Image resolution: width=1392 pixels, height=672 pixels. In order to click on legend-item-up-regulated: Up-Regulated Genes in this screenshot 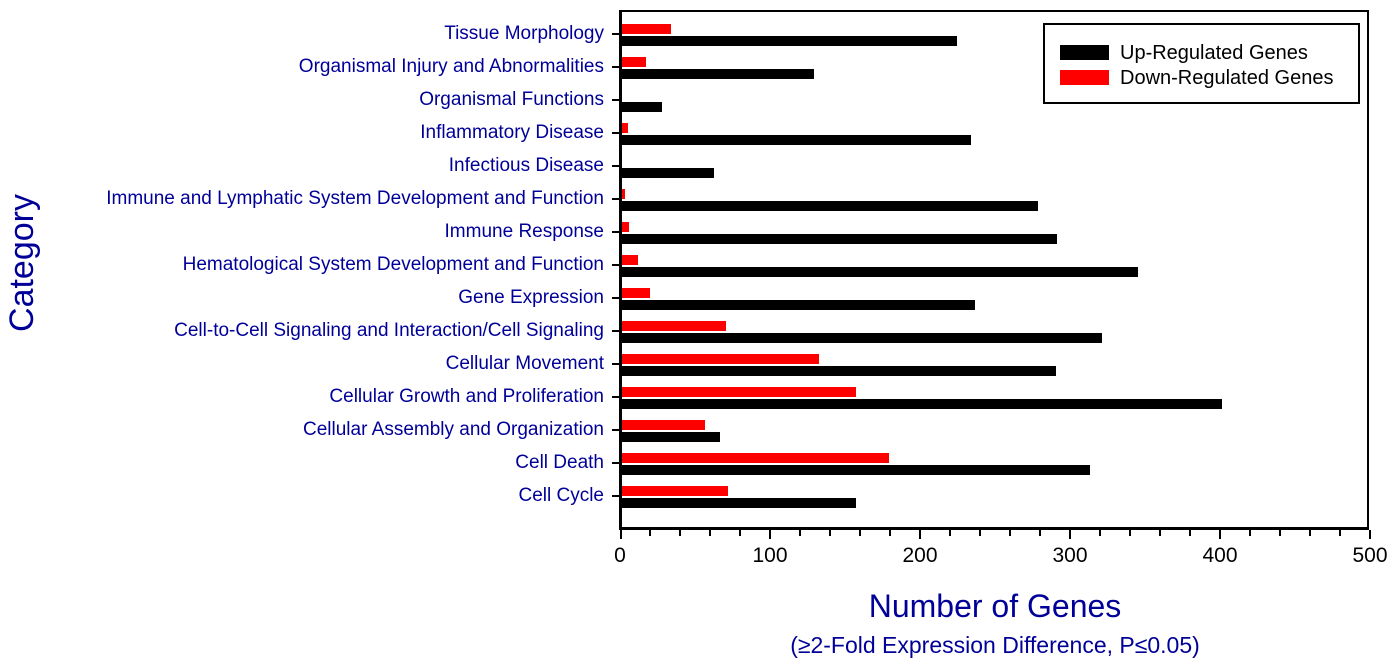, I will do `click(1201, 53)`.